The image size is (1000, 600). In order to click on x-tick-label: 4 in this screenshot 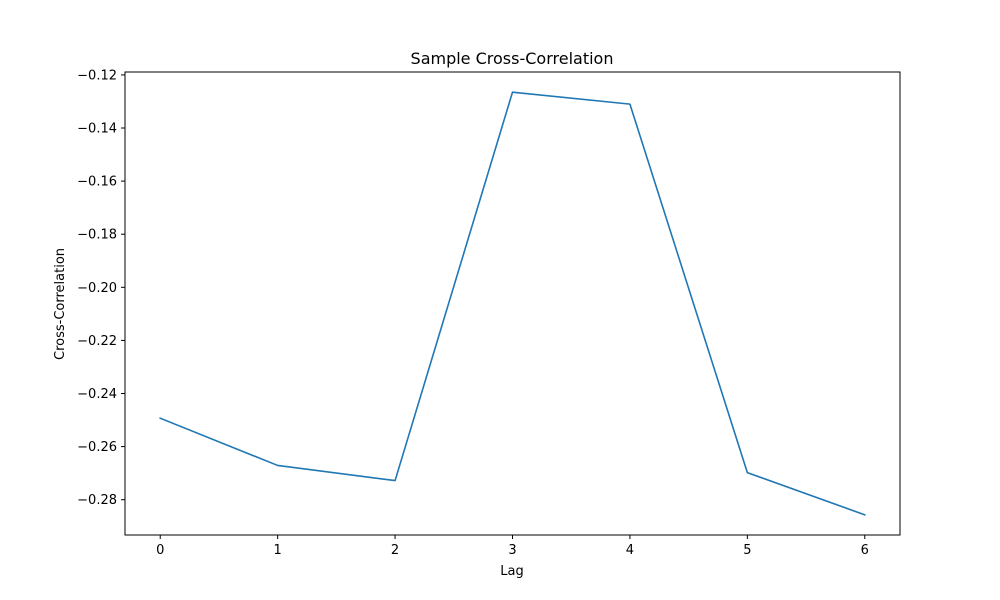, I will do `click(630, 550)`.